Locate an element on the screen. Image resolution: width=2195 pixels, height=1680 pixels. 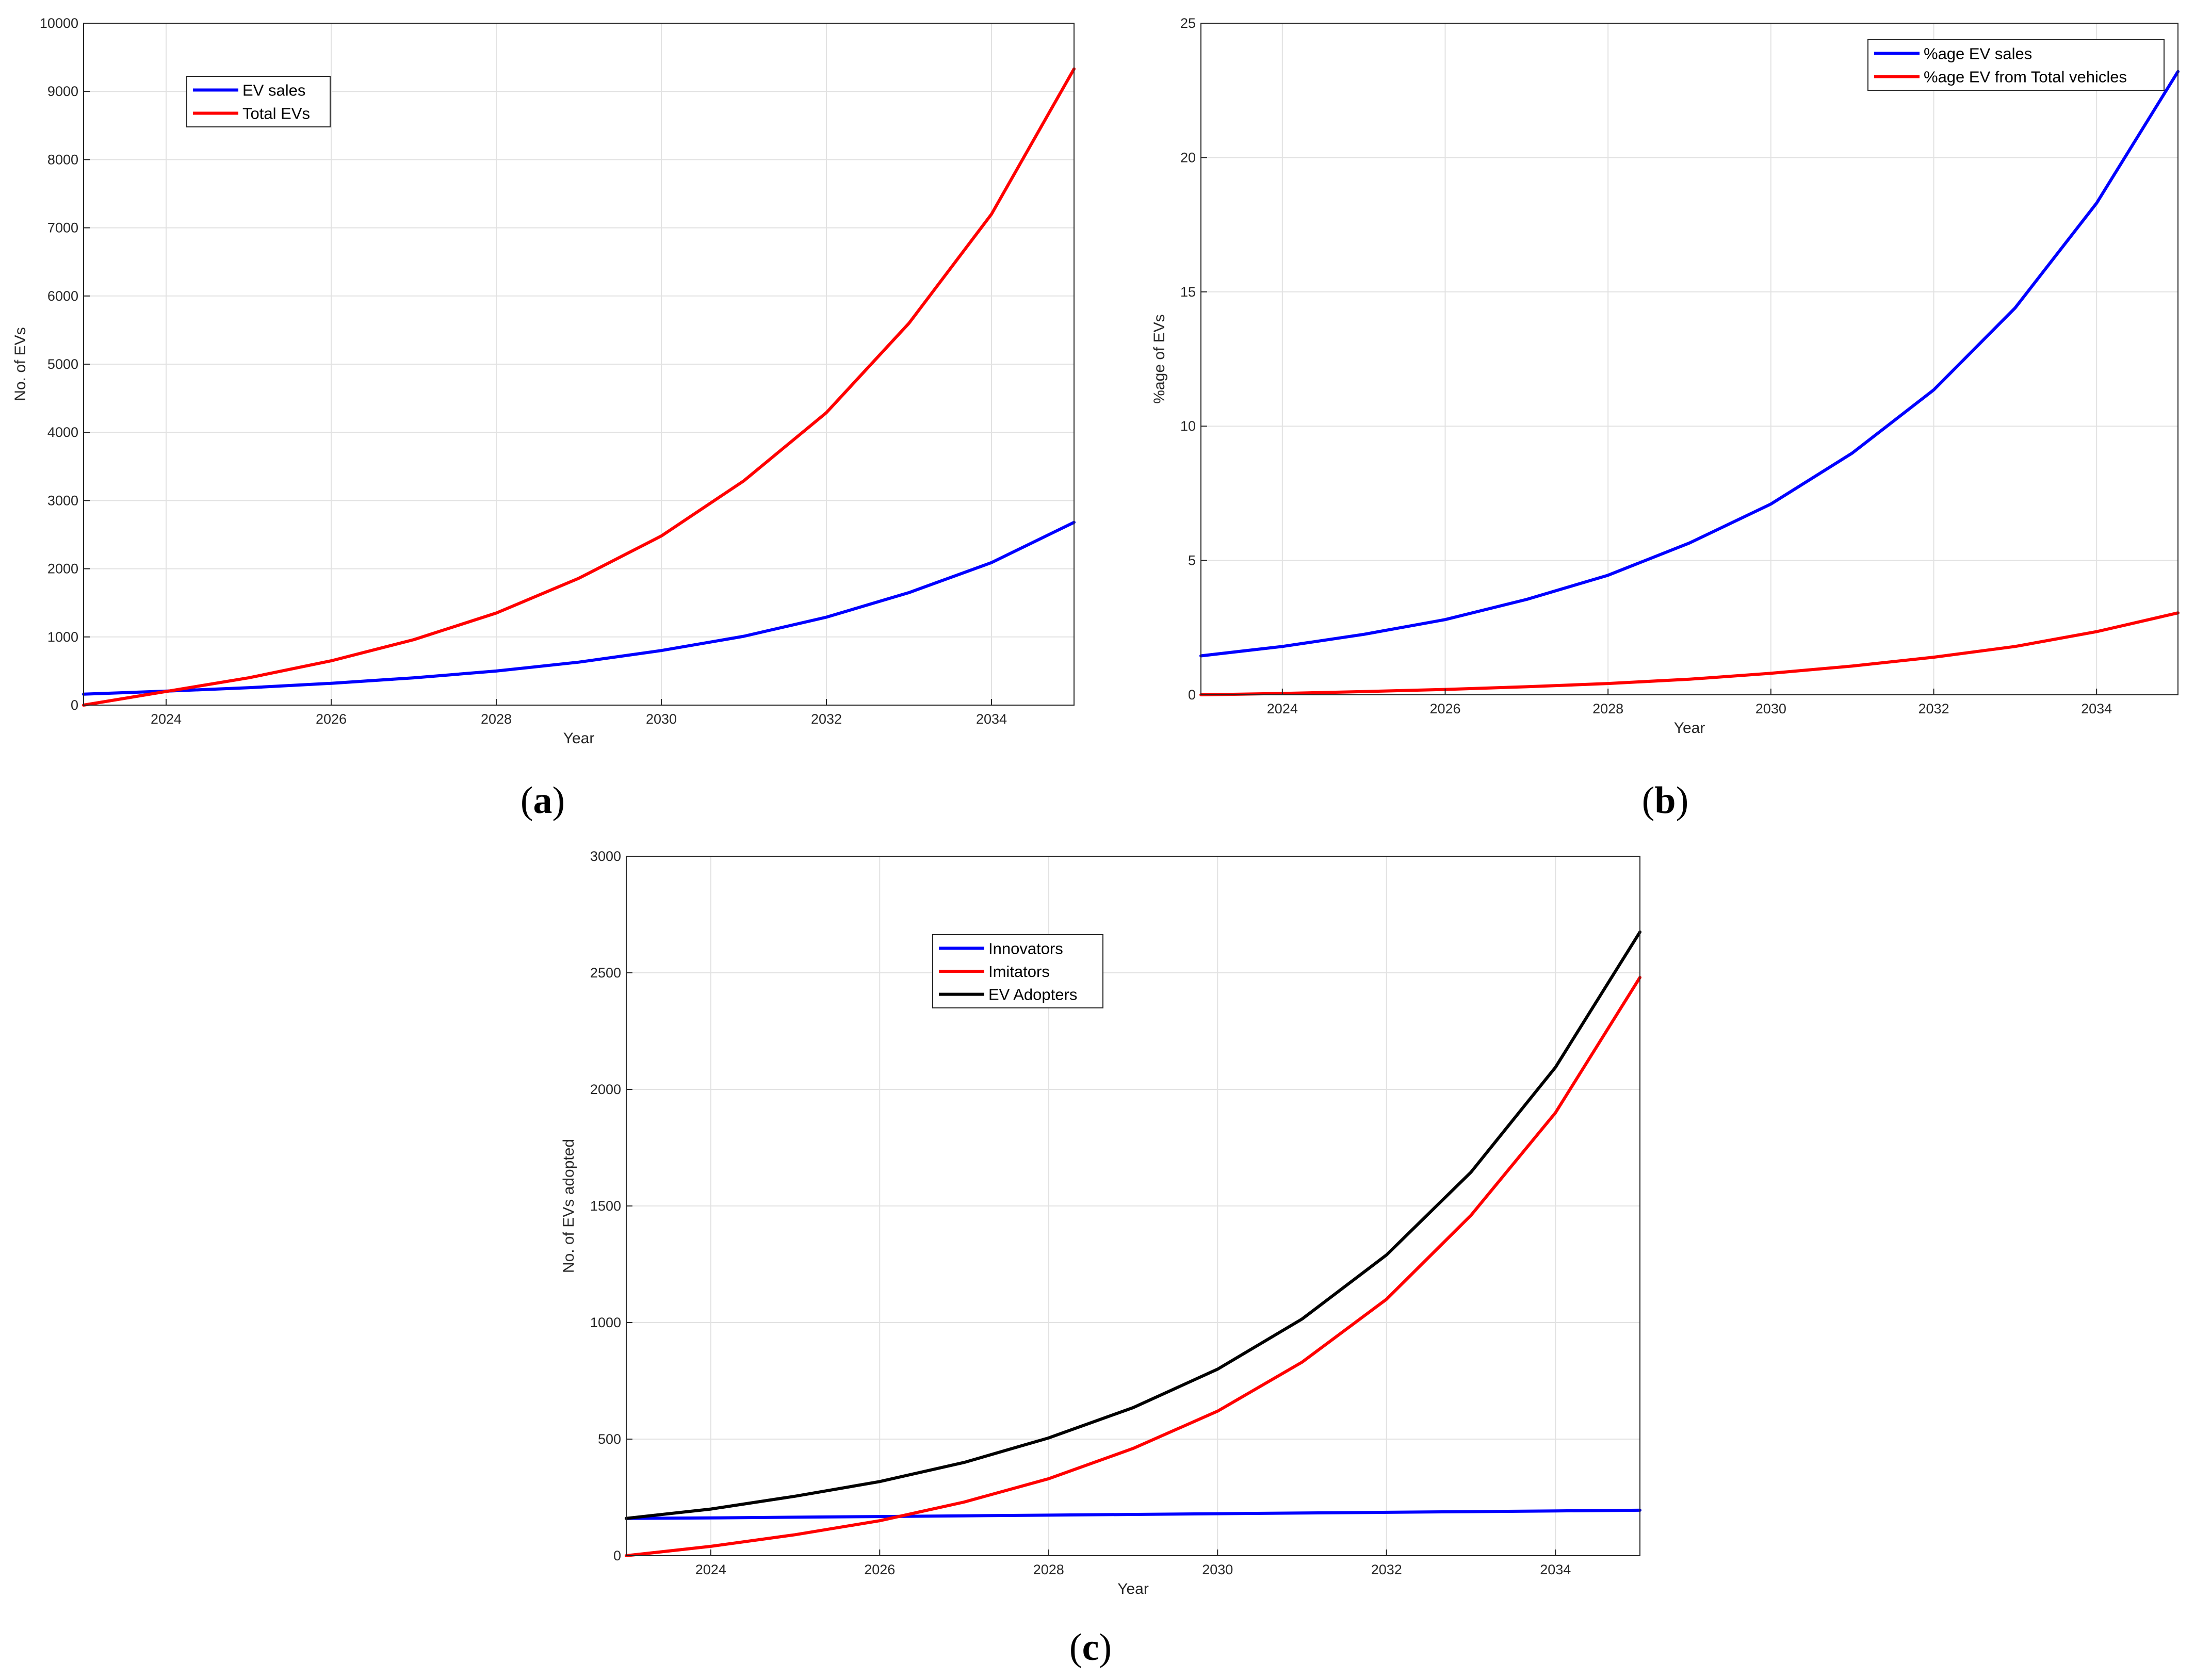
plot-c-y-tick-label: 500 is located at coordinates (609, 1439).